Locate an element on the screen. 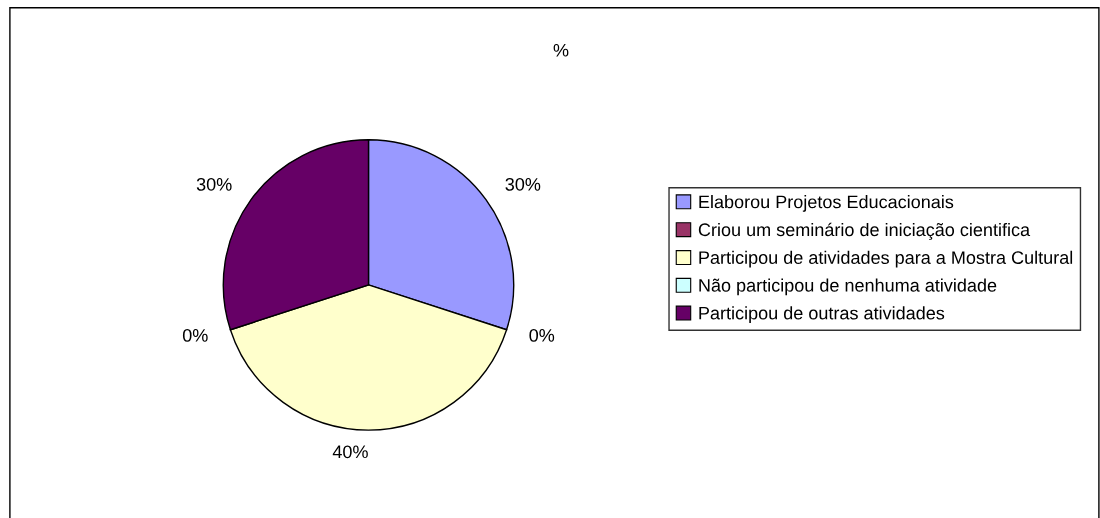 Image resolution: width=1100 pixels, height=518 pixels. chart-title: % is located at coordinates (561, 50).